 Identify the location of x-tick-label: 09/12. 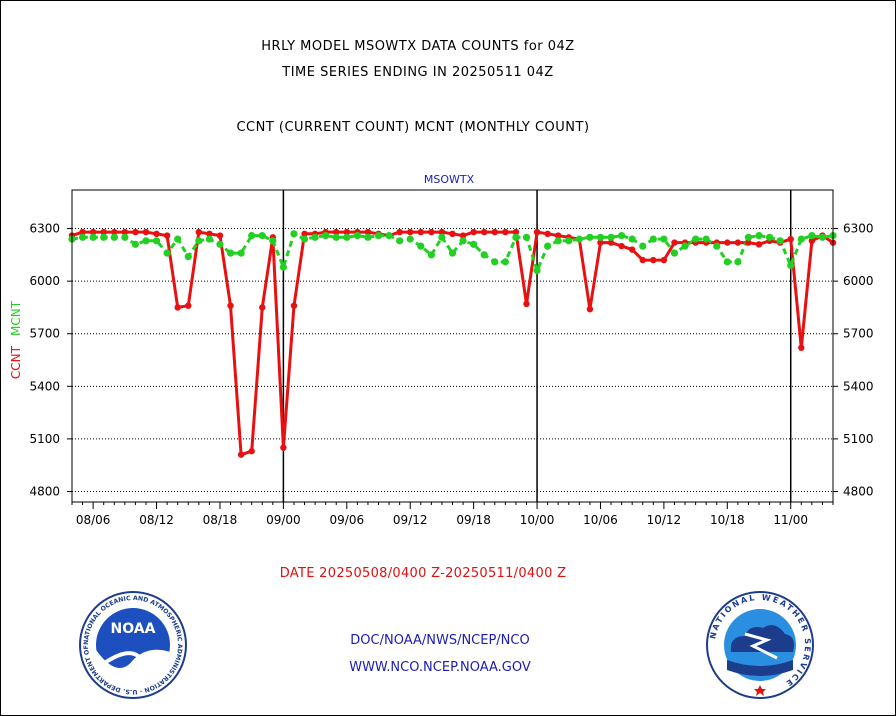
(410, 520).